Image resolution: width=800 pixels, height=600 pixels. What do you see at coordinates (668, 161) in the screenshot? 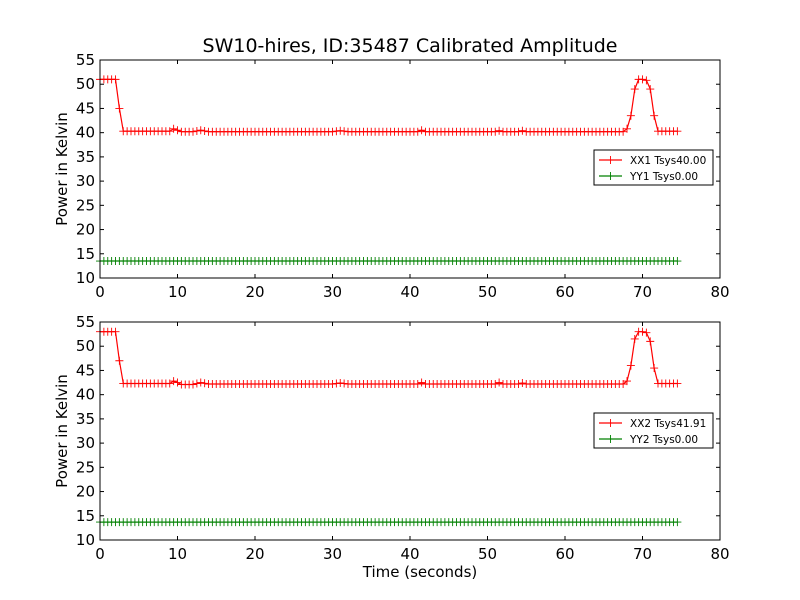
I see `legend-entry-label: XX1 Tsys40.00` at bounding box center [668, 161].